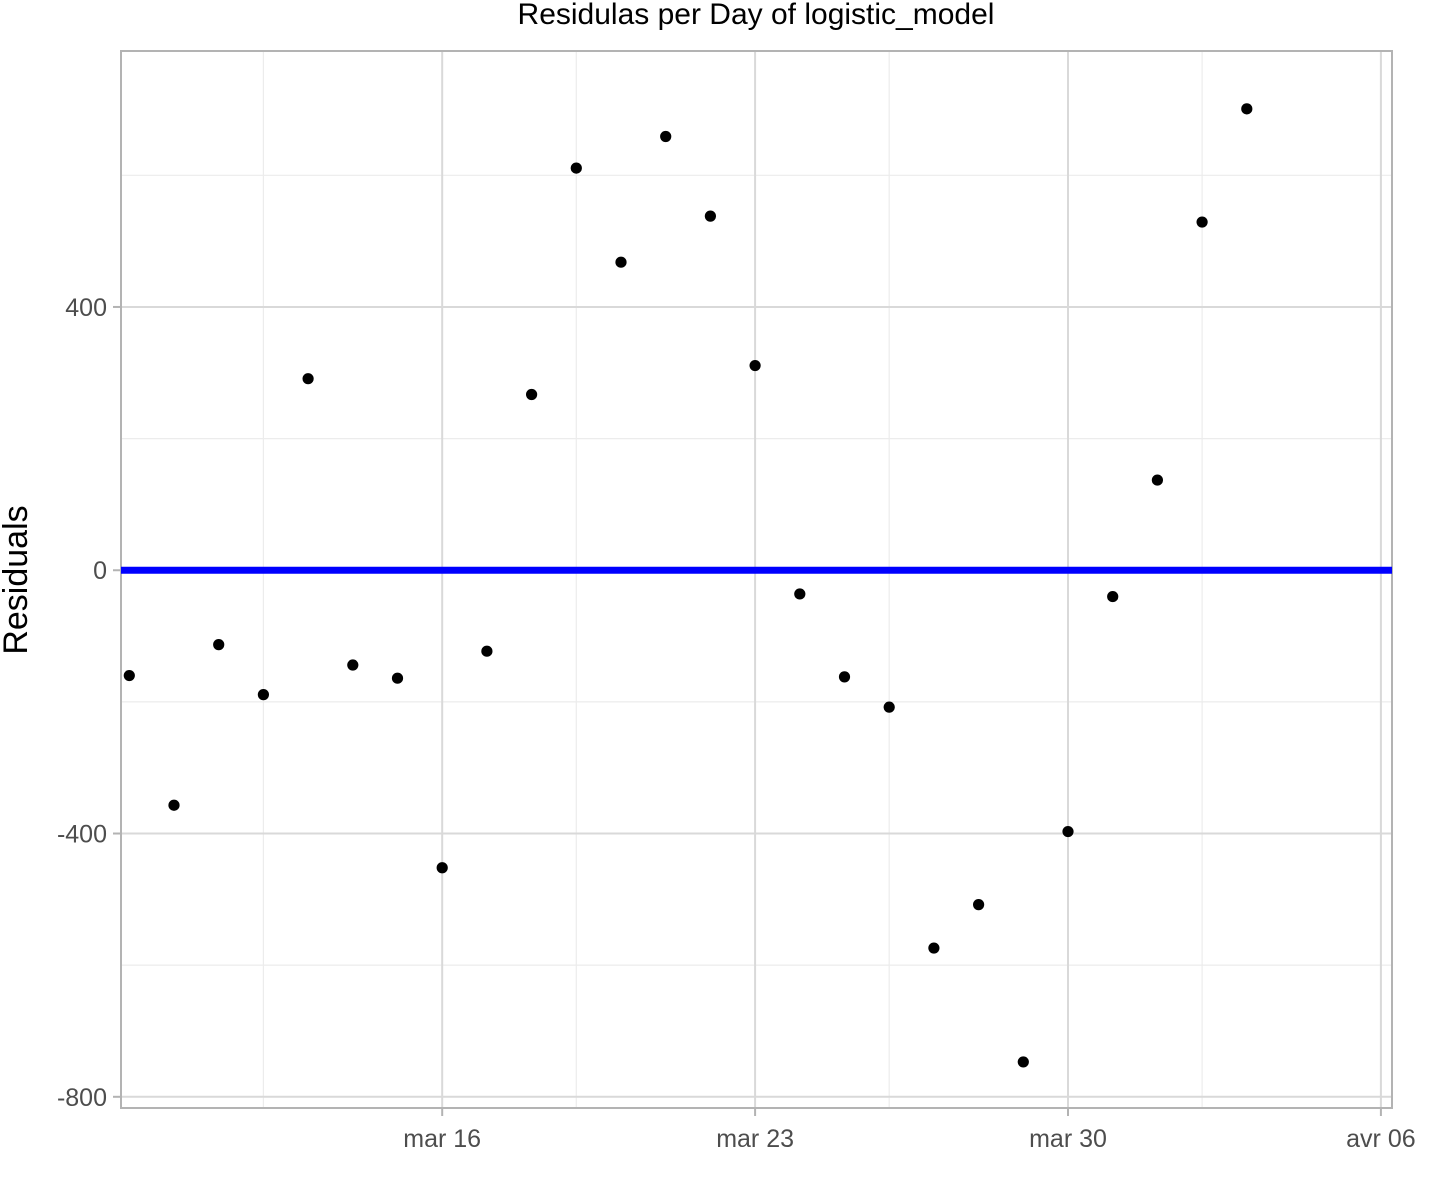 Image resolution: width=1440 pixels, height=1200 pixels. I want to click on x-tick-label: mar 30, so click(1068, 1139).